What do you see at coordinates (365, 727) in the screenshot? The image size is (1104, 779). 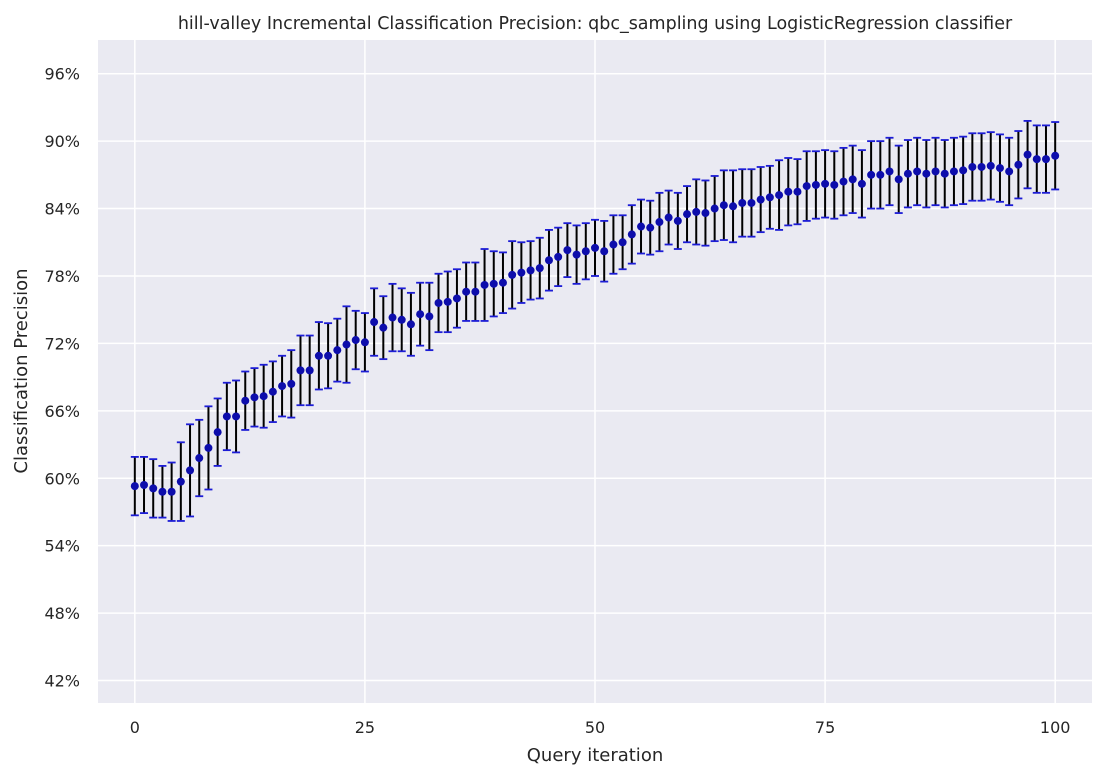 I see `x-tick-label: 25` at bounding box center [365, 727].